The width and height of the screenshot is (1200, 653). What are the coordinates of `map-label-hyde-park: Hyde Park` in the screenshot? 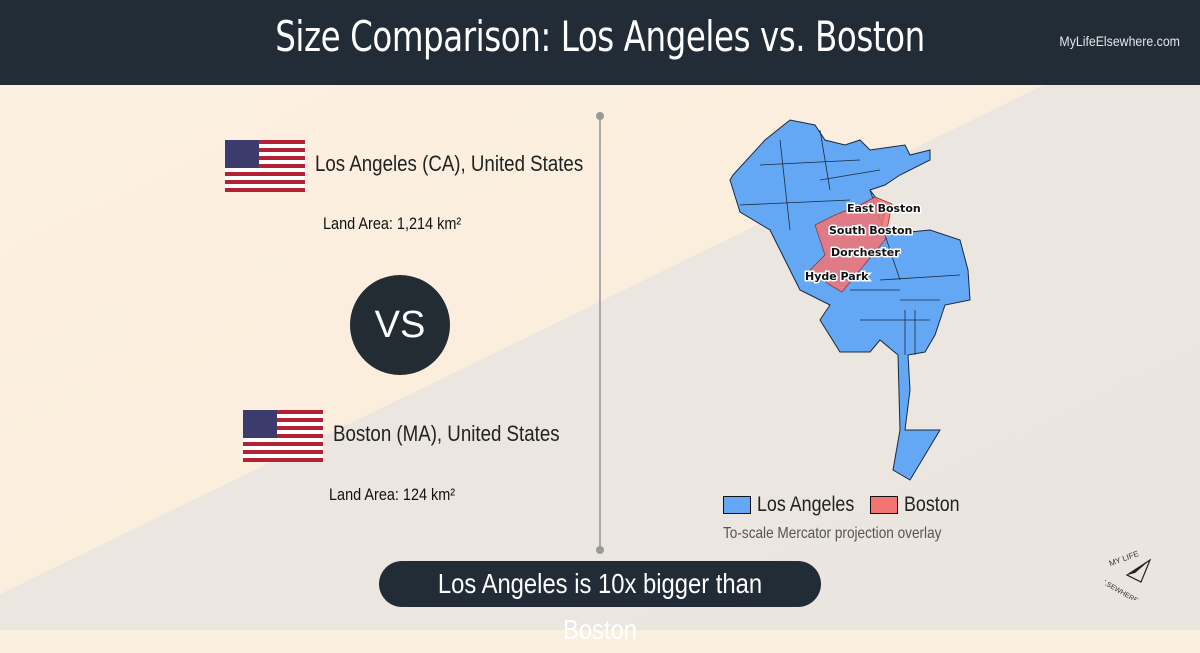 It's located at (837, 276).